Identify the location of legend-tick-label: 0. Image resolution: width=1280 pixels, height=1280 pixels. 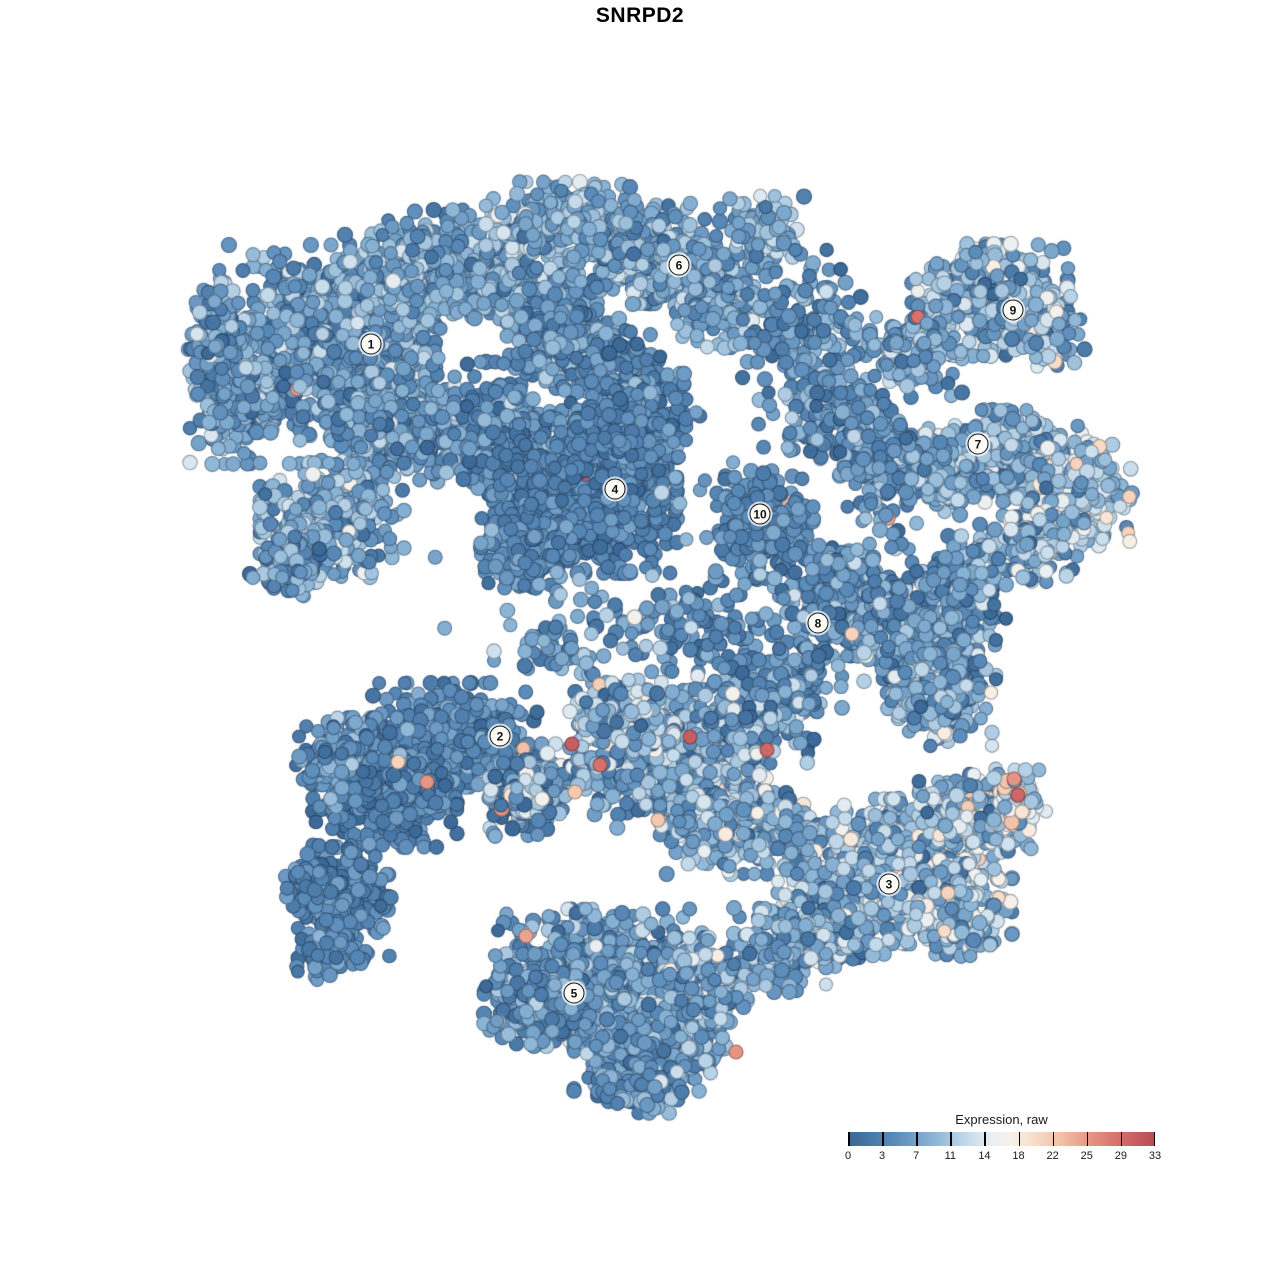
(848, 1156).